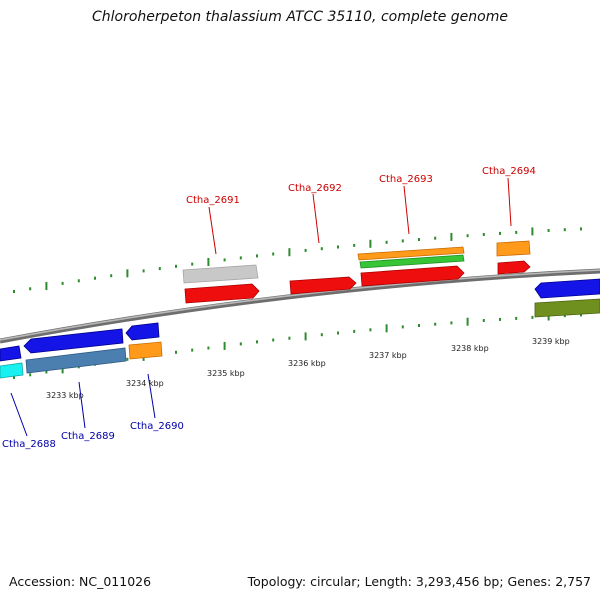 The image size is (600, 600). Describe the element at coordinates (406, 179) in the screenshot. I see `gene-label: Ctha_2693` at that location.